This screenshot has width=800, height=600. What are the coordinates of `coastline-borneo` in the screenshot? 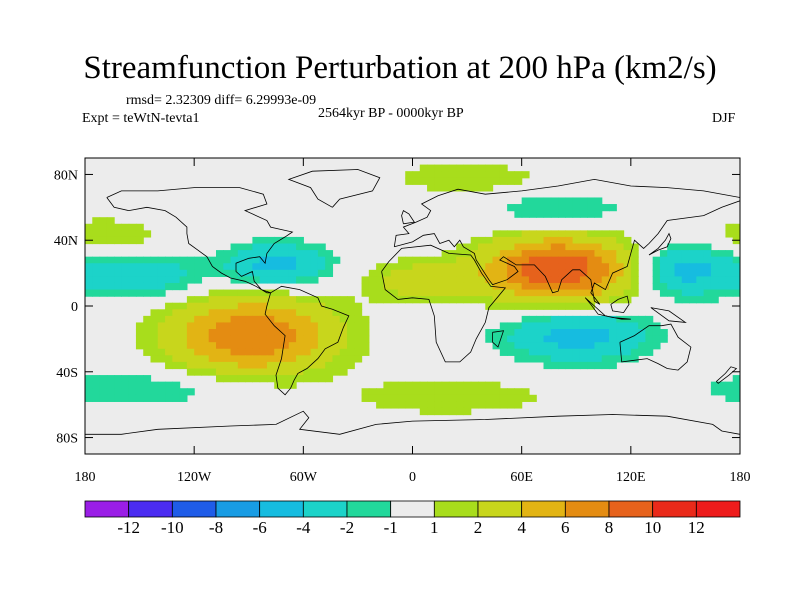 It's located at (620, 304).